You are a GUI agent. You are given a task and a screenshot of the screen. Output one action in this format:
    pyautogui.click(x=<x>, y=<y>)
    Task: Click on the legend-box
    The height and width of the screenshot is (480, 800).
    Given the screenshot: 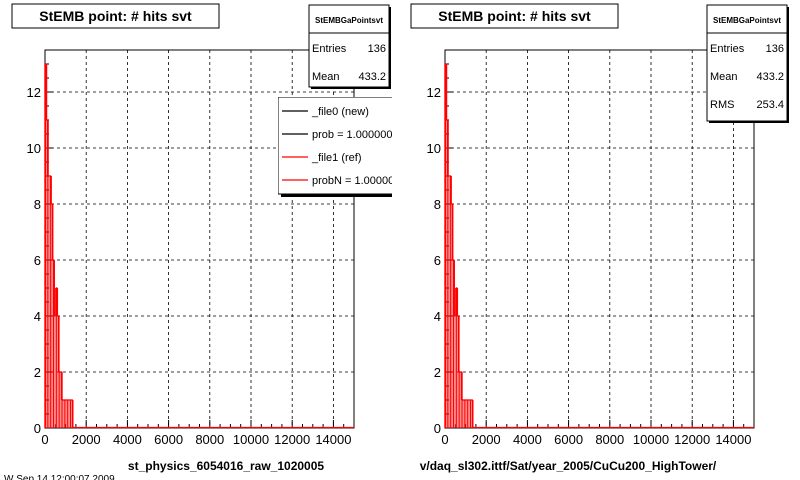 What is the action you would take?
    pyautogui.click(x=335, y=146)
    